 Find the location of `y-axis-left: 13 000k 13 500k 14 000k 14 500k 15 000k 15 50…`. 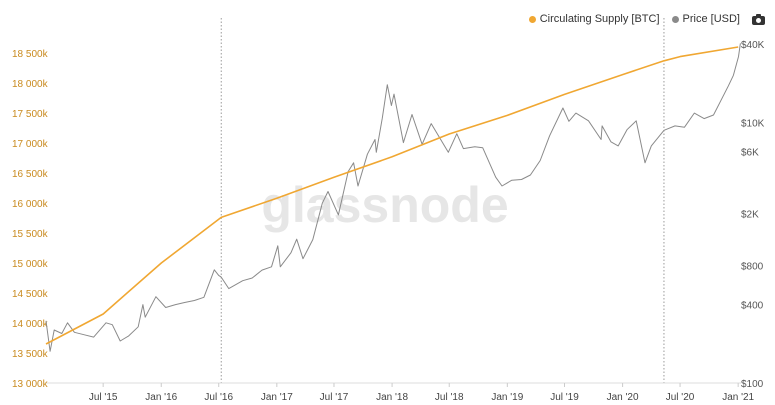

y-axis-left: 13 000k 13 500k 14 000k 14 500k 15 000k 15 50… is located at coordinates (30, 219).